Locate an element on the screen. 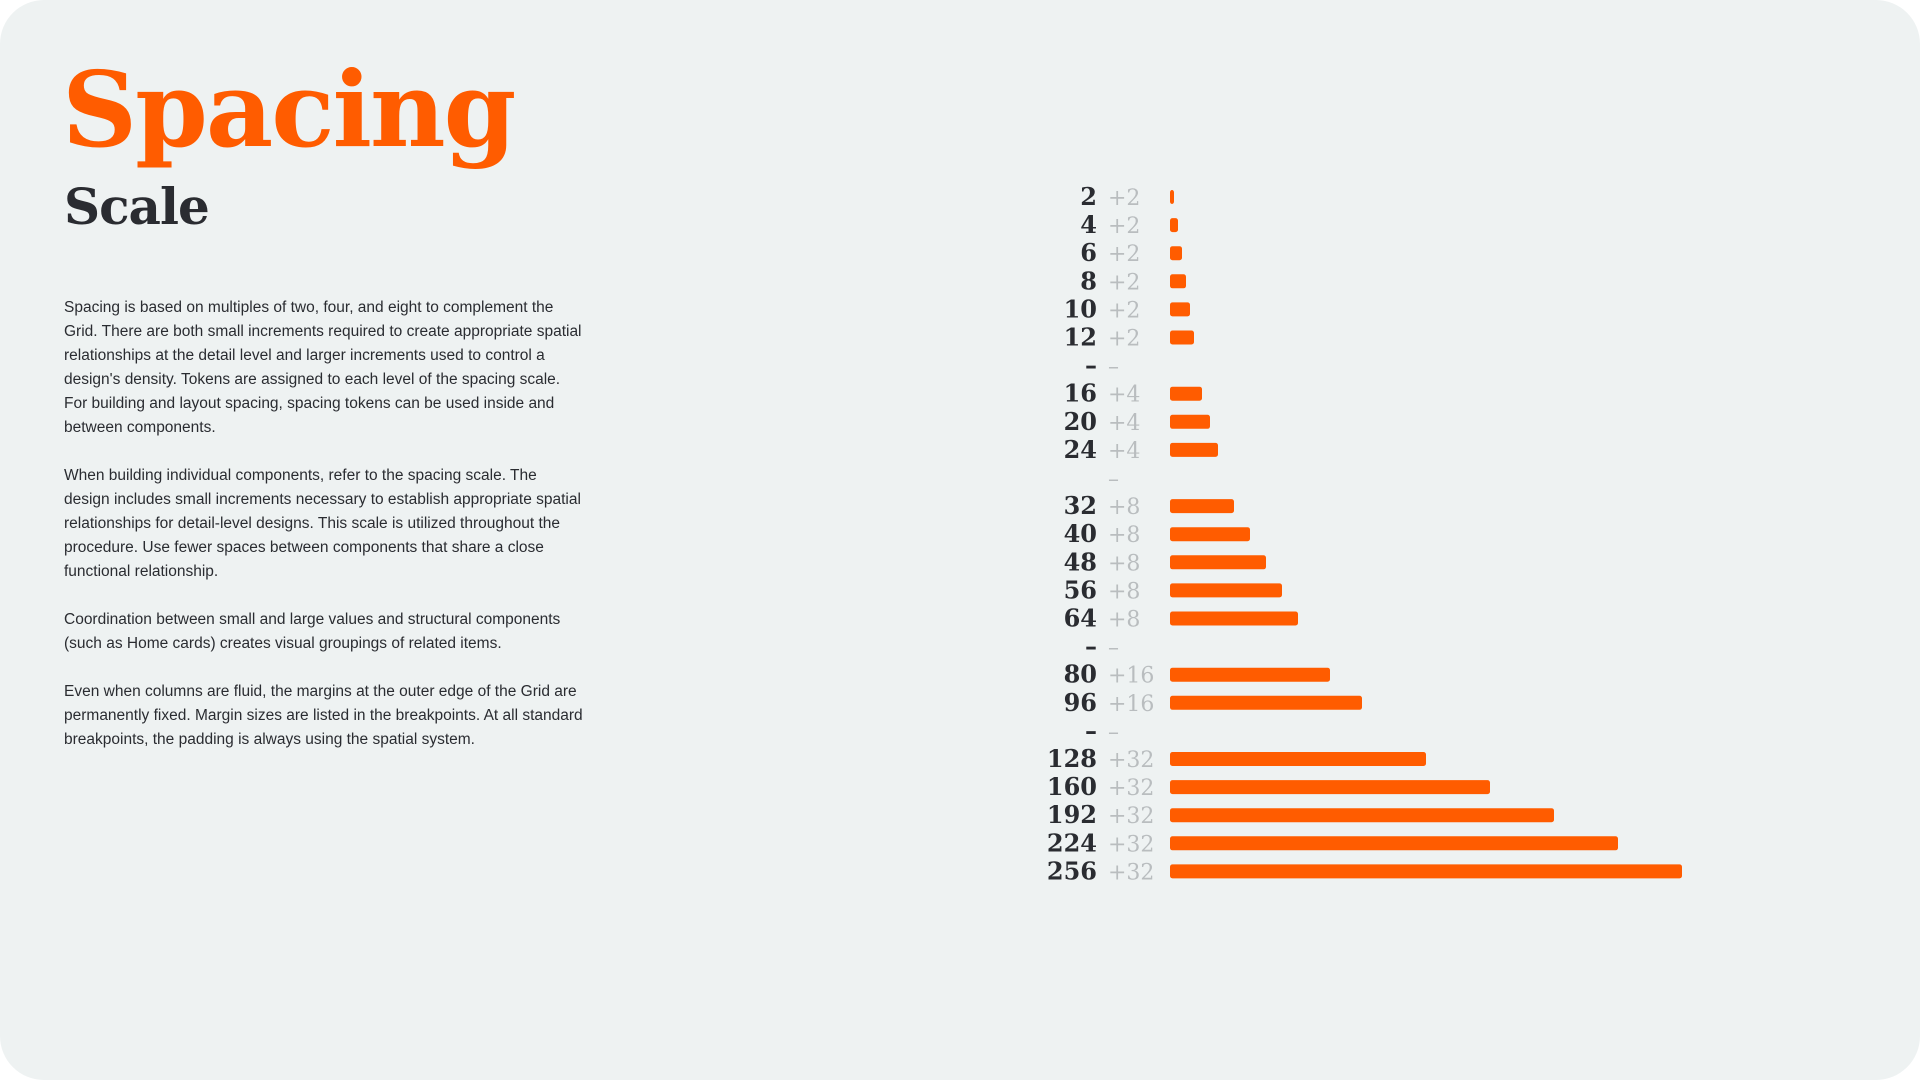 The height and width of the screenshot is (1080, 1920). value-label: 16 is located at coordinates (1080, 393).